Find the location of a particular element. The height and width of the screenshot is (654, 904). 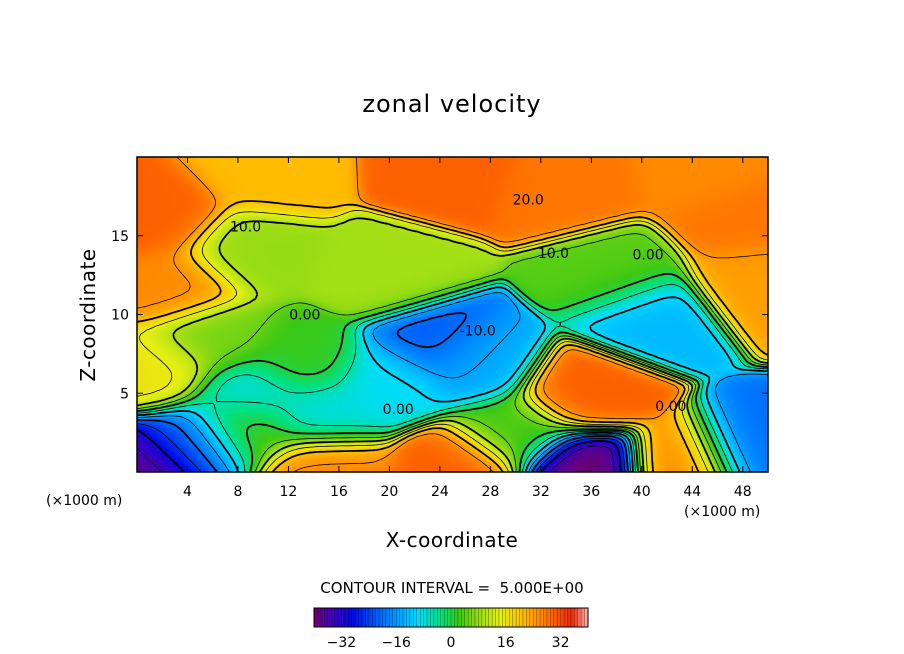

colorbar-tick-label: 0 is located at coordinates (451, 643).